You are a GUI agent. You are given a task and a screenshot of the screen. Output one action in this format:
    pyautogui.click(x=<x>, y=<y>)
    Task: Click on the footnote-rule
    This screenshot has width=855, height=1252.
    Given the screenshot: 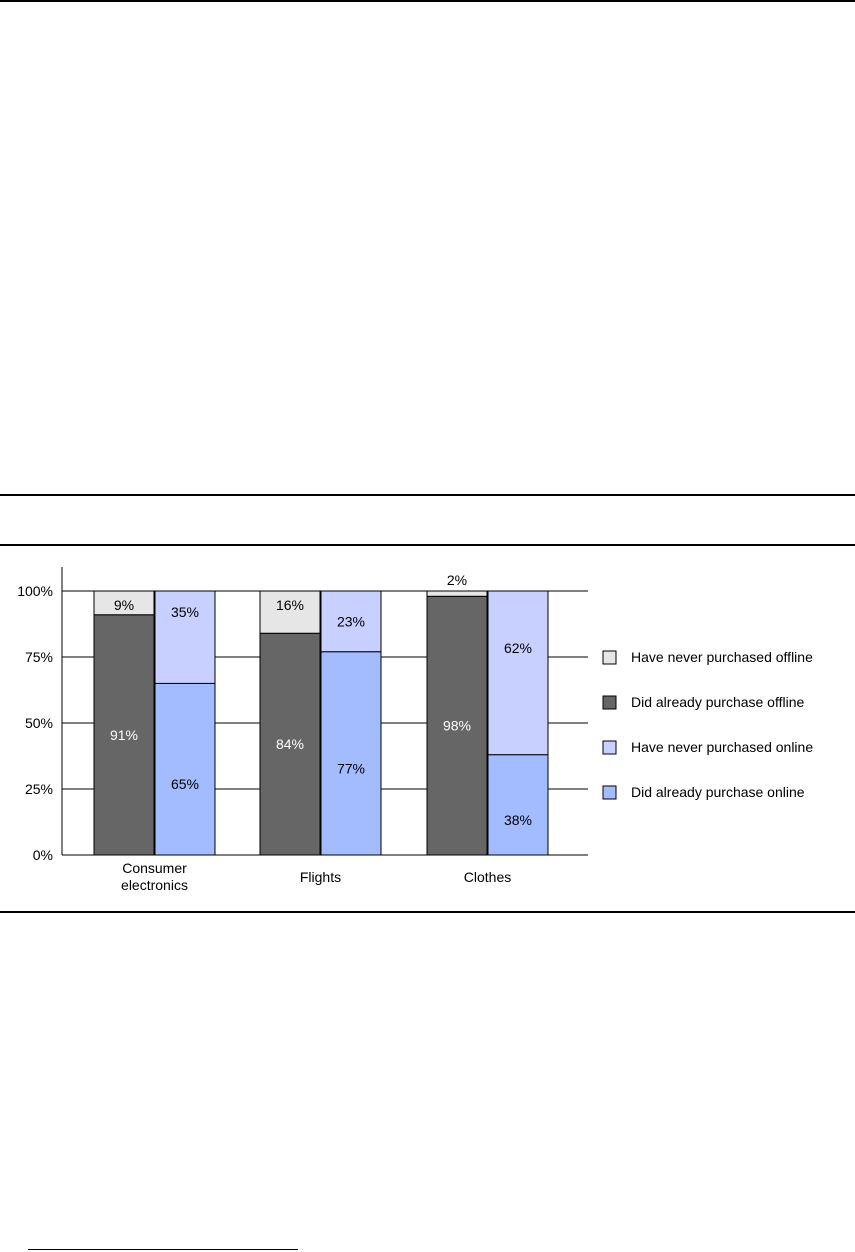 What is the action you would take?
    pyautogui.click(x=163, y=1249)
    